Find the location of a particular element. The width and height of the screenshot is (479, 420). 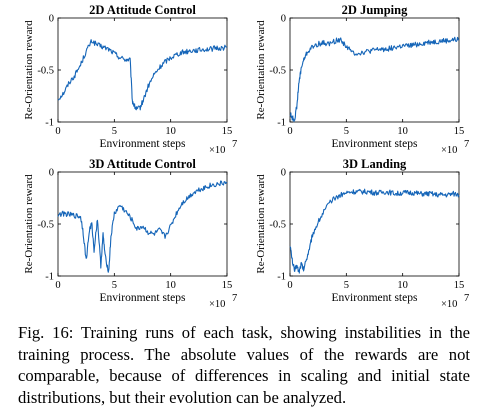

panel-title: 2D Jumping is located at coordinates (375, 10).